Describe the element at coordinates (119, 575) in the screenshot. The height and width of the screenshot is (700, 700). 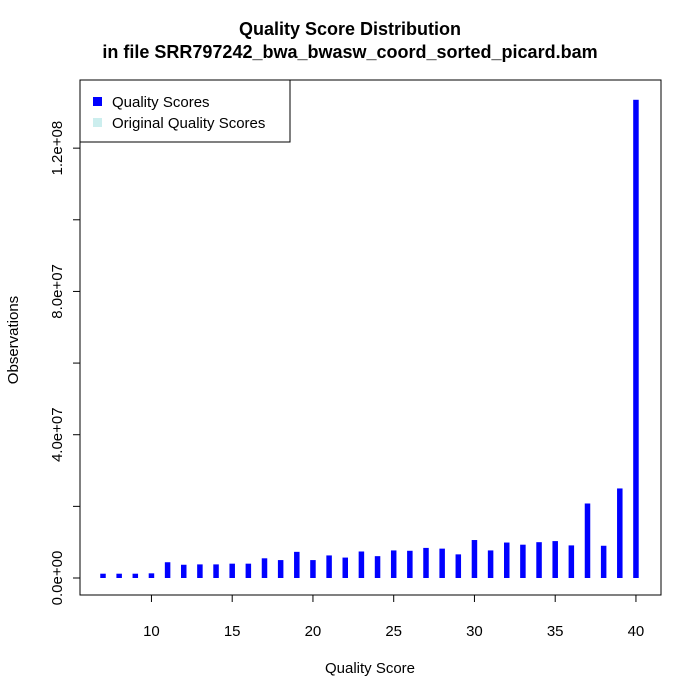
I see `bar-q8` at that location.